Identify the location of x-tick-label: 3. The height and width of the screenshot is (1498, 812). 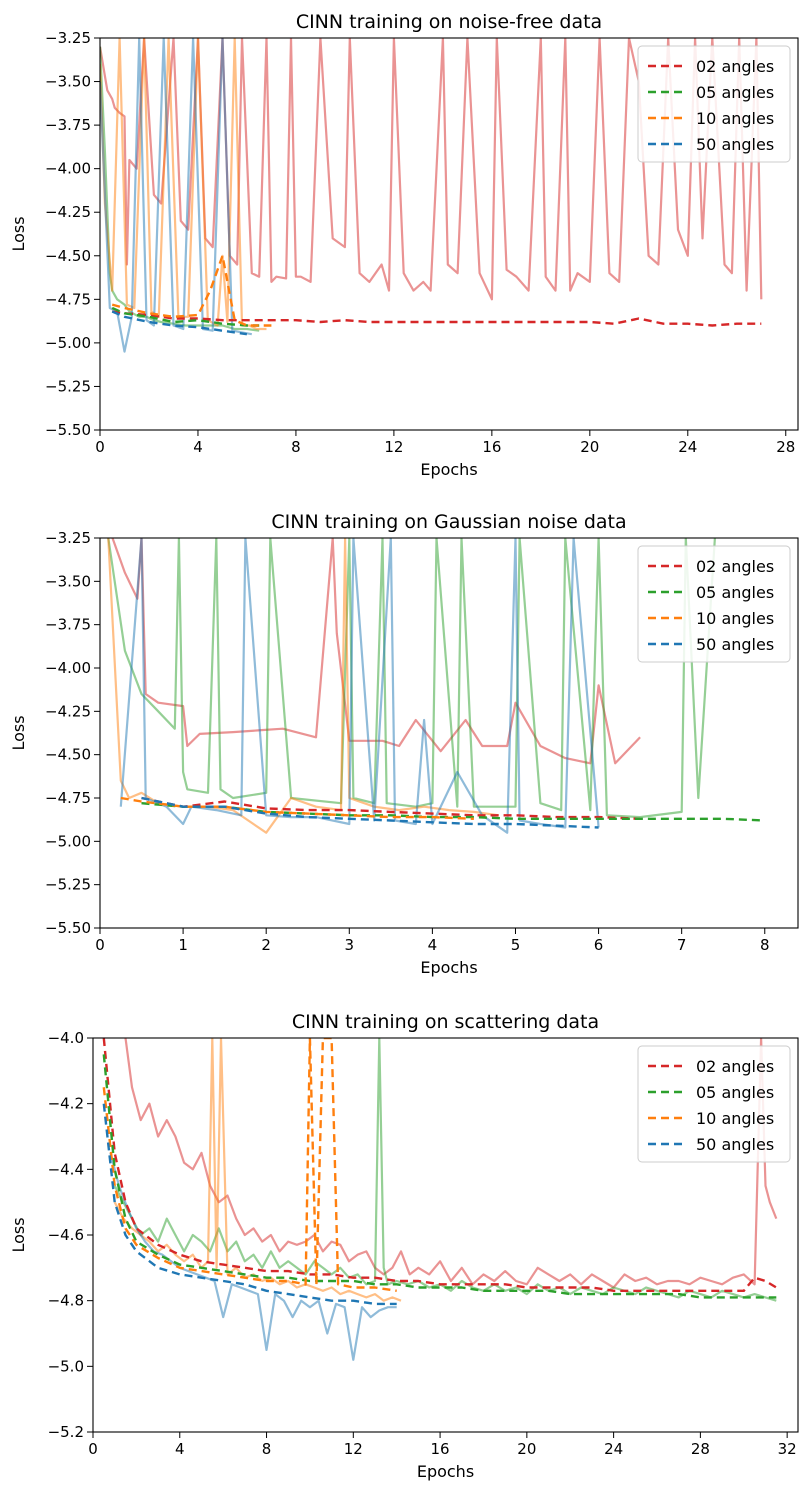
(350, 945).